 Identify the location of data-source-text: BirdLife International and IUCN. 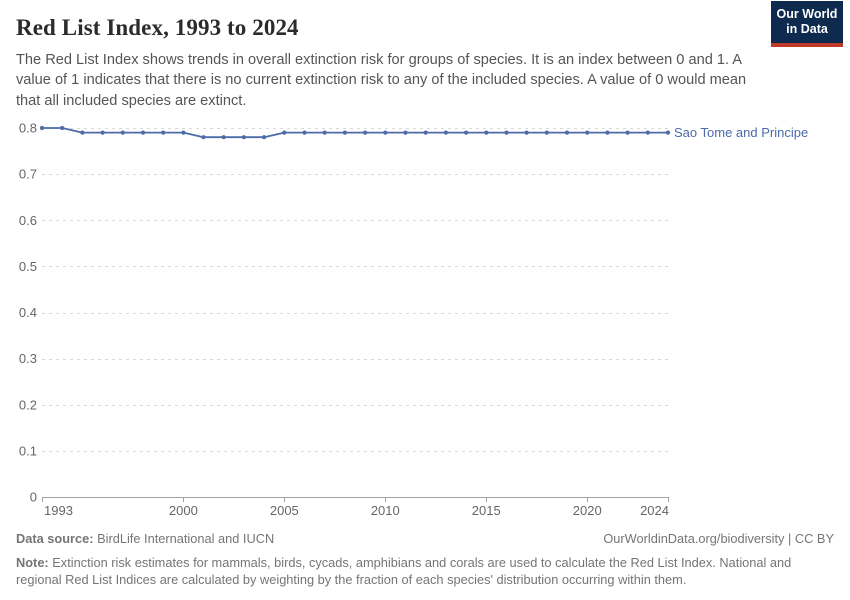
(184, 538).